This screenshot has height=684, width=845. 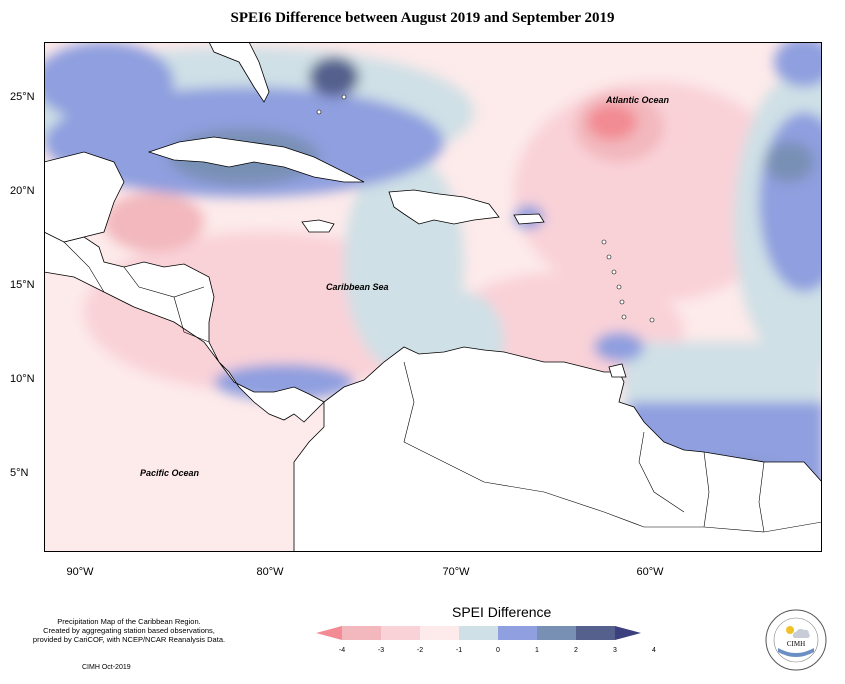 What do you see at coordinates (106, 667) in the screenshot?
I see `credit-date: CIMH Oct-2019` at bounding box center [106, 667].